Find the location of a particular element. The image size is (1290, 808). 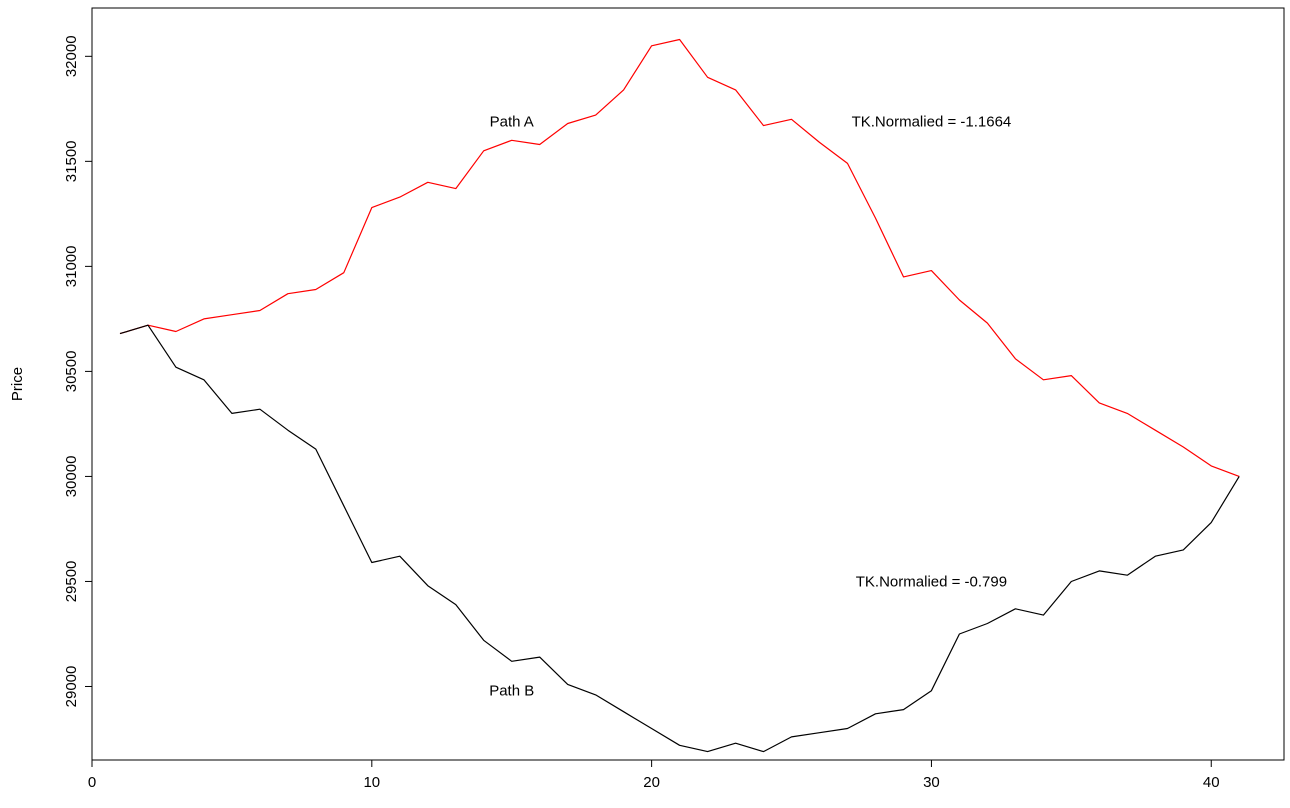

y-tick-label: 30500 is located at coordinates (71, 372).